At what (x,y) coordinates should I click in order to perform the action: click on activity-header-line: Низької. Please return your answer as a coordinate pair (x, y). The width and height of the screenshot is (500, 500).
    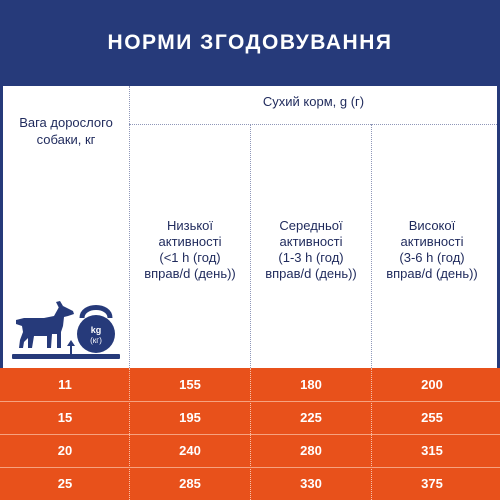
    Looking at the image, I should click on (190, 225).